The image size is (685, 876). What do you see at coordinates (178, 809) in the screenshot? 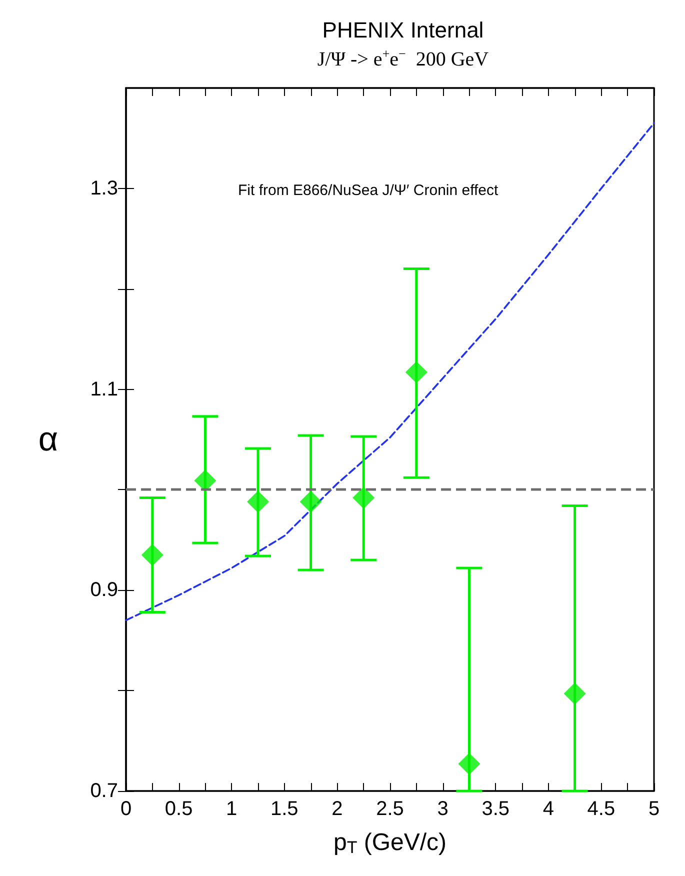
I see `x-tick-label: 0.5` at bounding box center [178, 809].